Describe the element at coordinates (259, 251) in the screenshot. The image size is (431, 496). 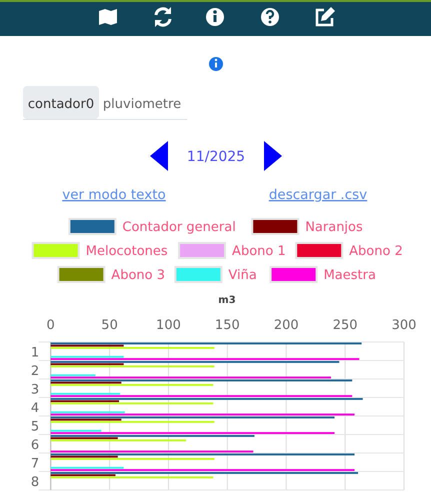
I see `legend-label: Abono 1` at that location.